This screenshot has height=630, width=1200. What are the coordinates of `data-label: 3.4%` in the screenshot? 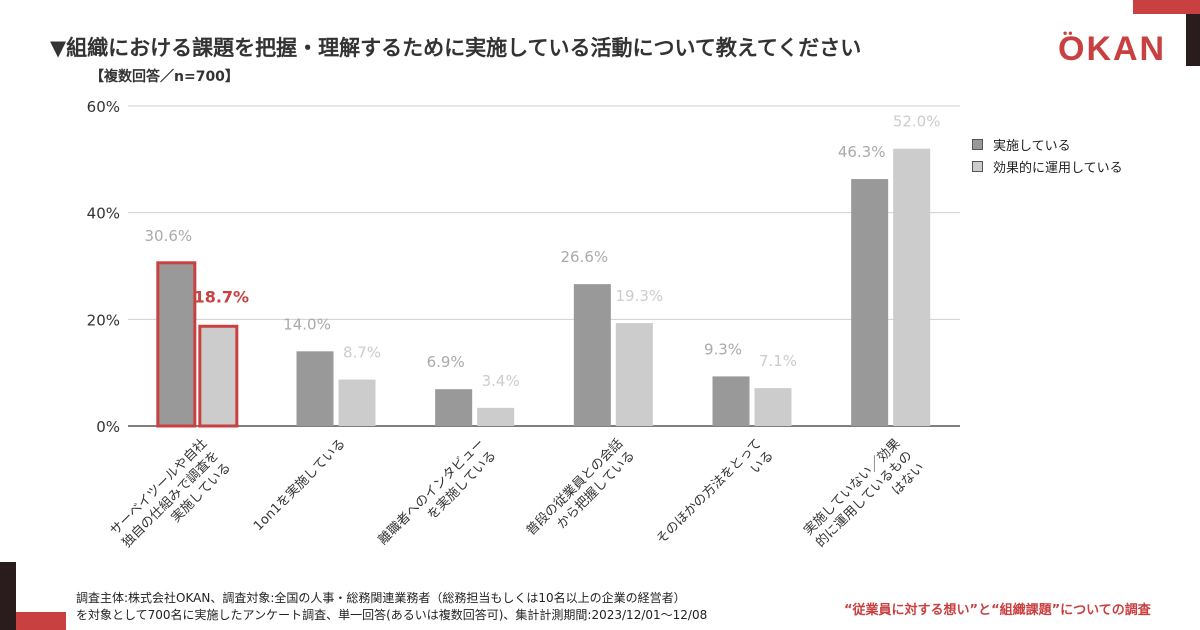 It's located at (501, 381).